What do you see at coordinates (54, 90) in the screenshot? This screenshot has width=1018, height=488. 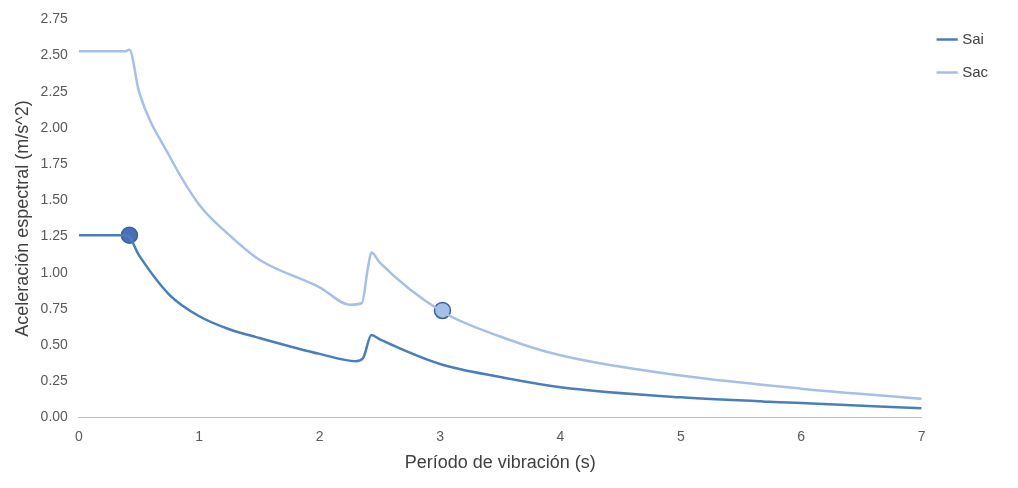 I see `y-tick-label: 2.25` at bounding box center [54, 90].